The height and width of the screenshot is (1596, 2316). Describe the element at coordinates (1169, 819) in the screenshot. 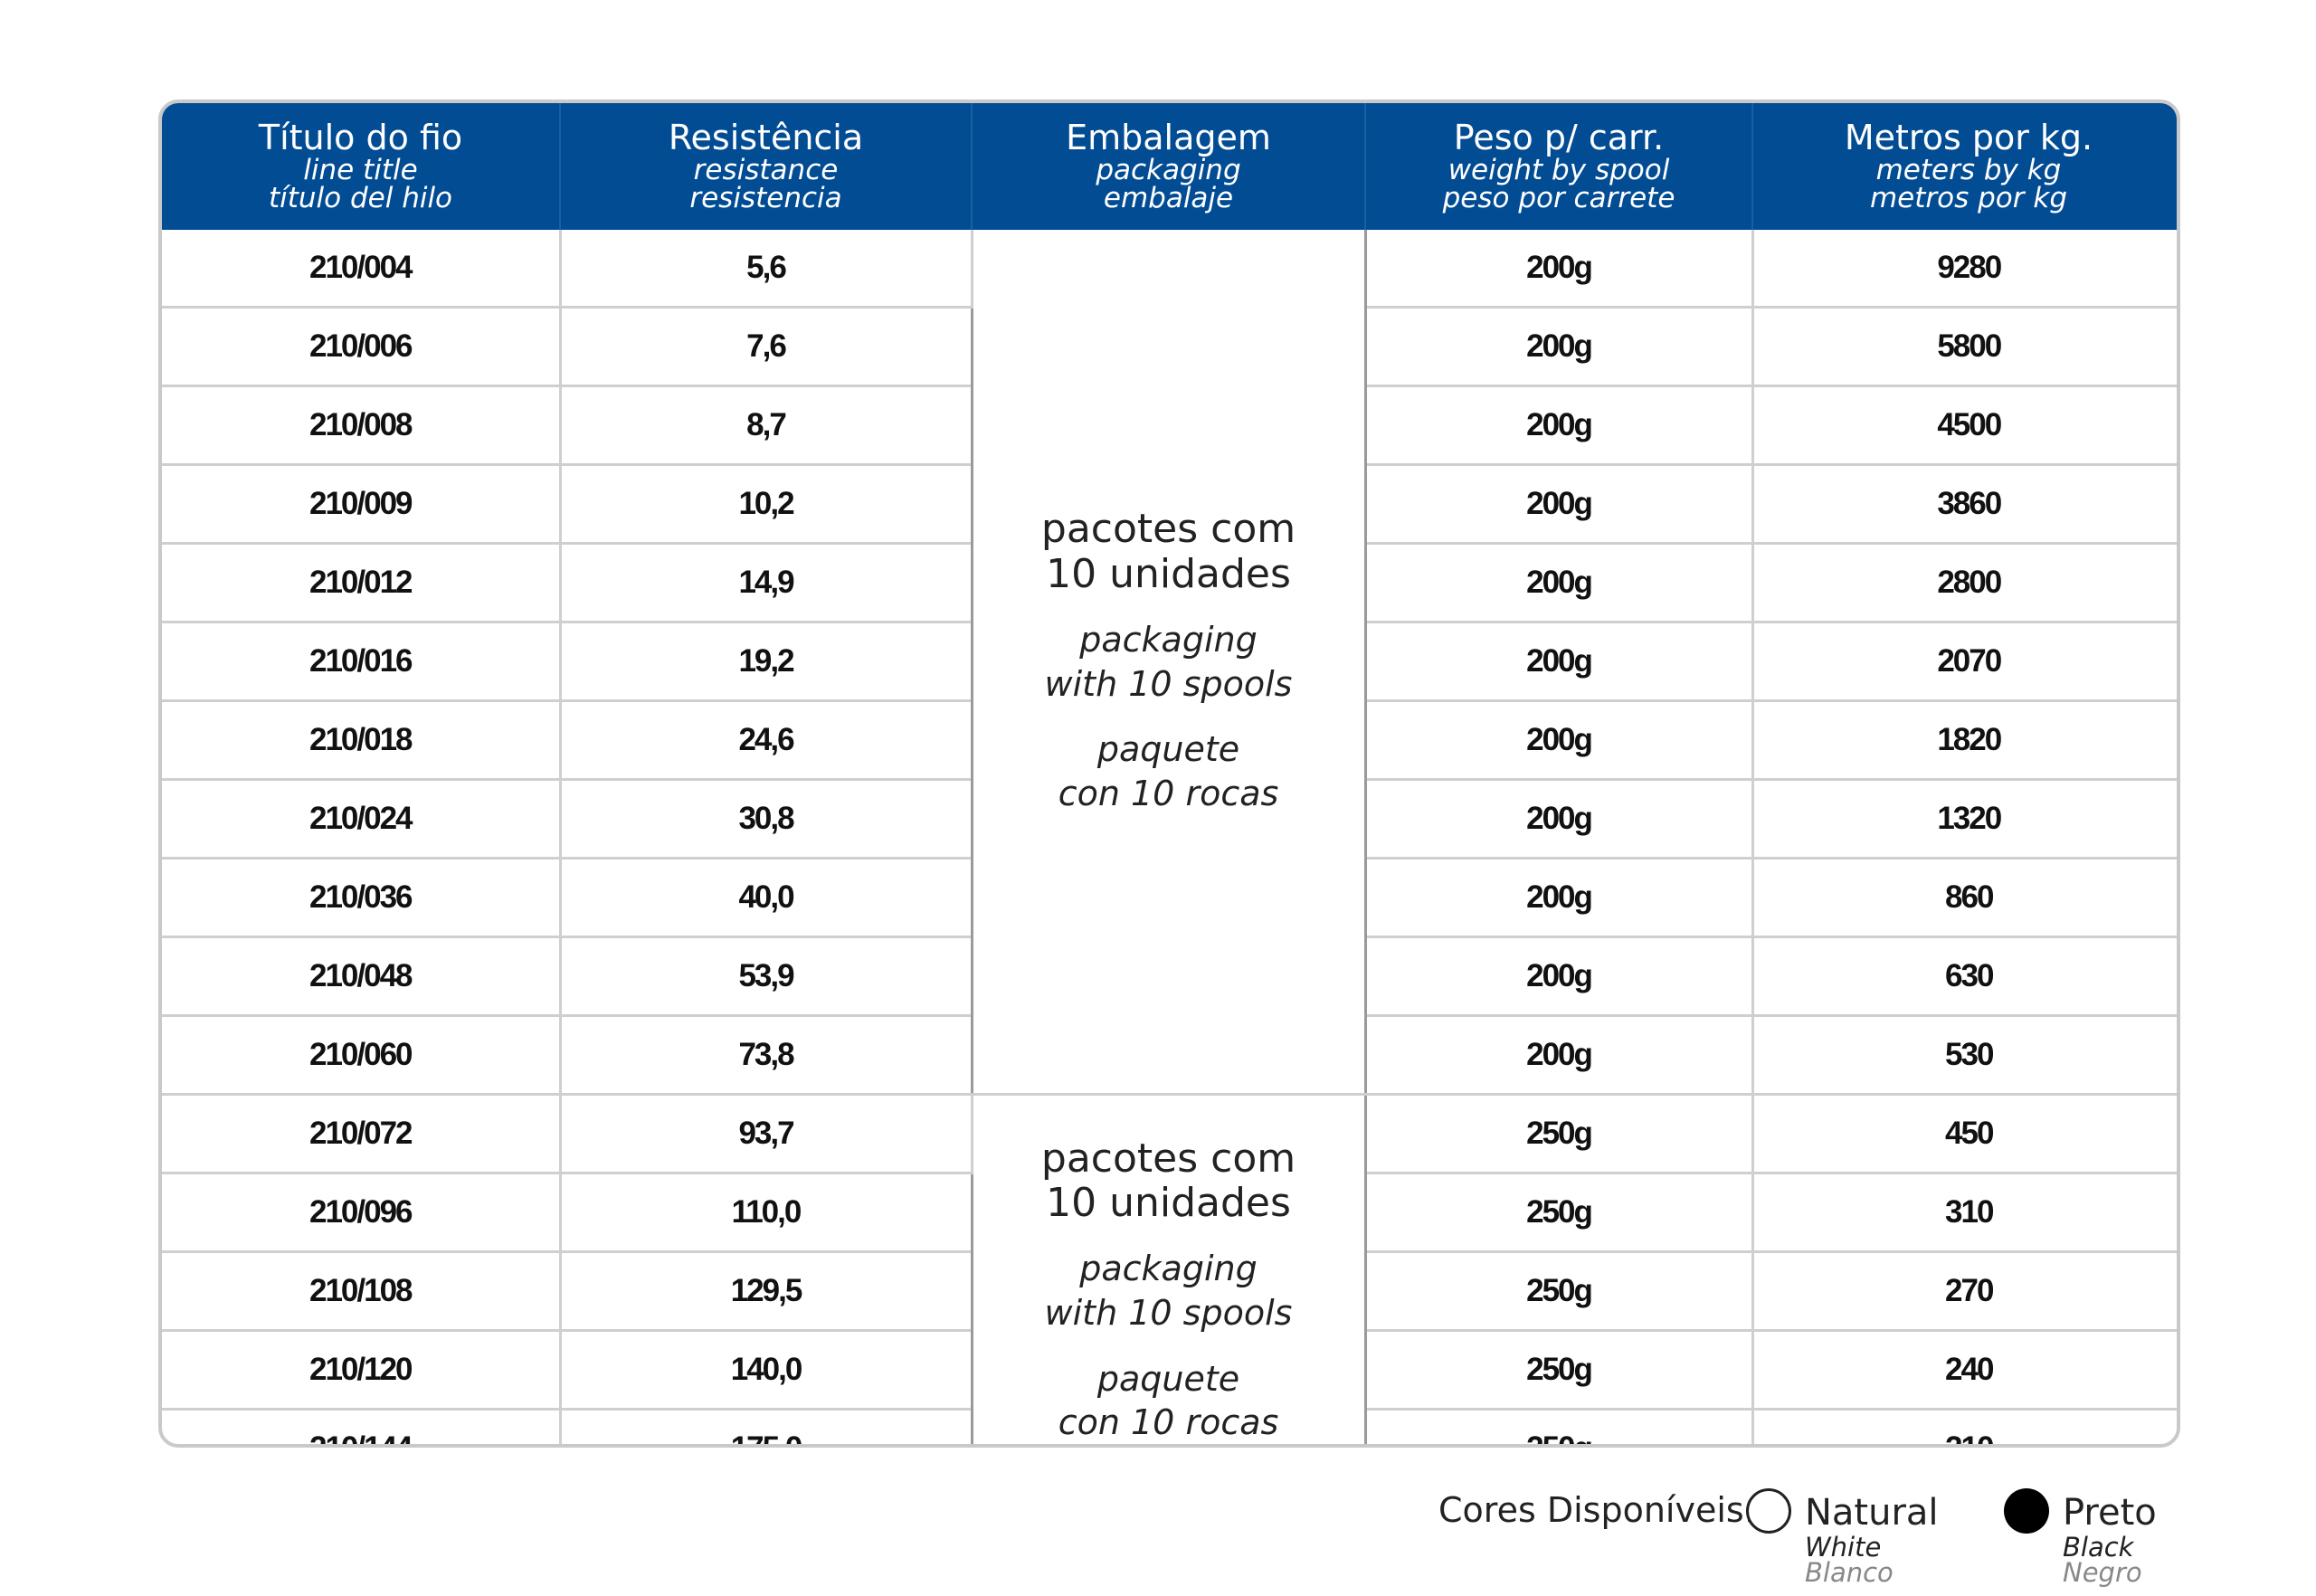

I see `table-row: 210/024 30,8 200g 1320` at that location.